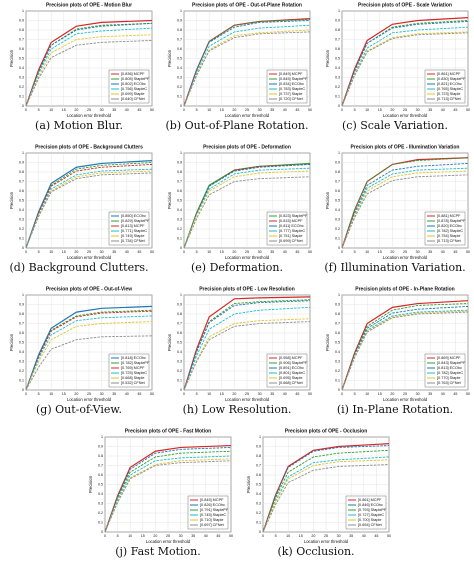  I want to click on legend-label: [0.713] CFNet, so click(449, 241).